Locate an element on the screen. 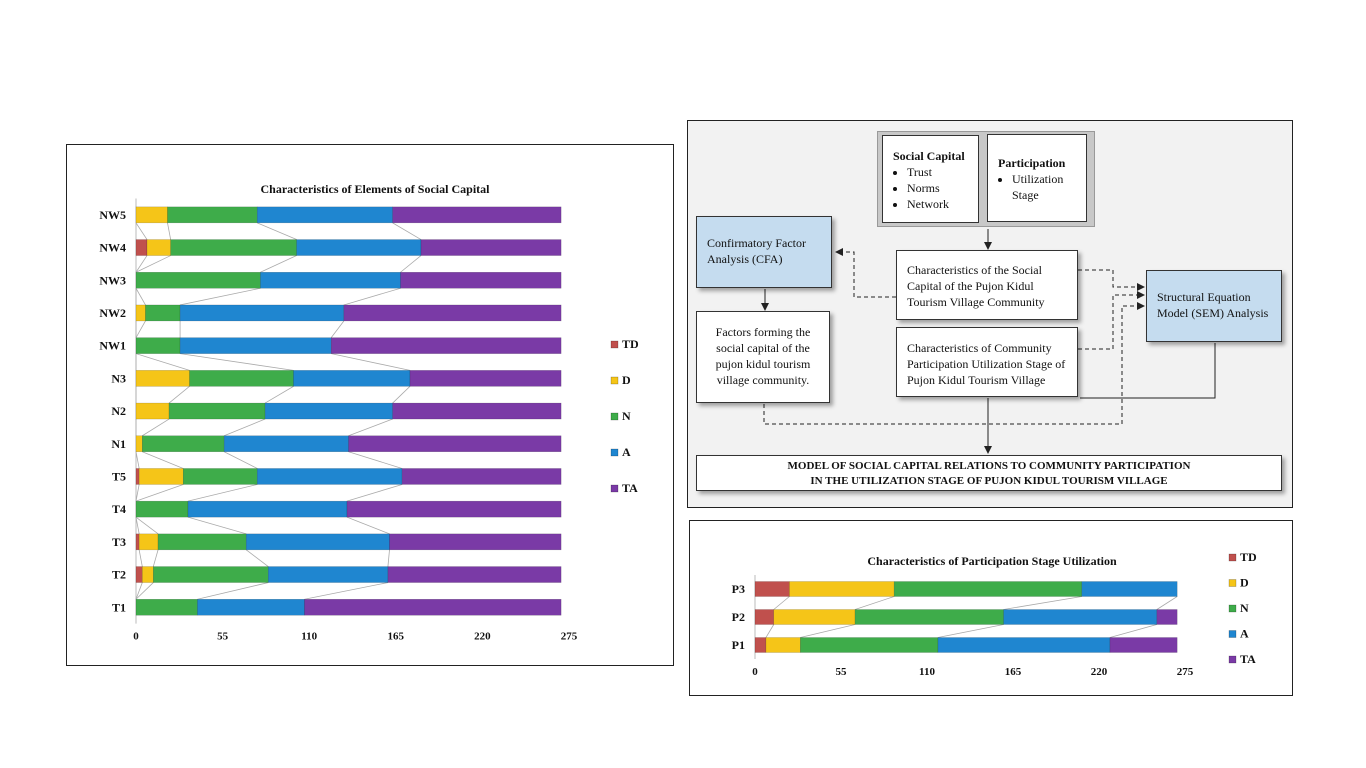  social-capital-item: Trust is located at coordinates (940, 172).